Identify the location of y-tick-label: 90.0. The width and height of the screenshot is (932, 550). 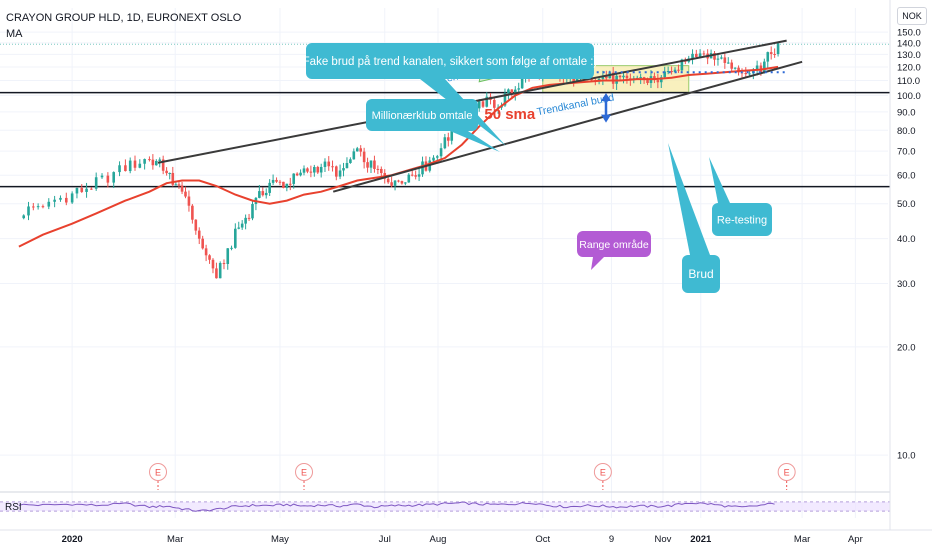
(906, 112).